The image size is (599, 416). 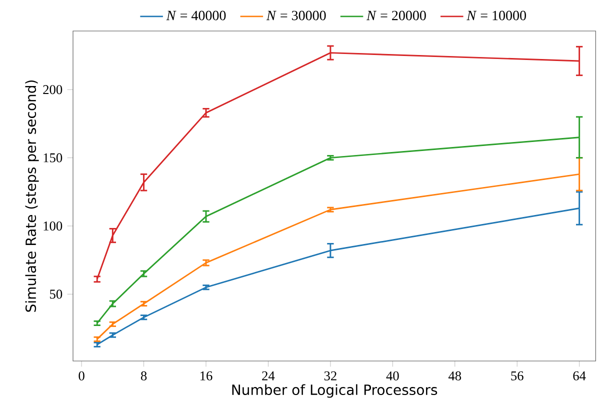 What do you see at coordinates (396, 15) in the screenshot?
I see `legend-label: N = 20000` at bounding box center [396, 15].